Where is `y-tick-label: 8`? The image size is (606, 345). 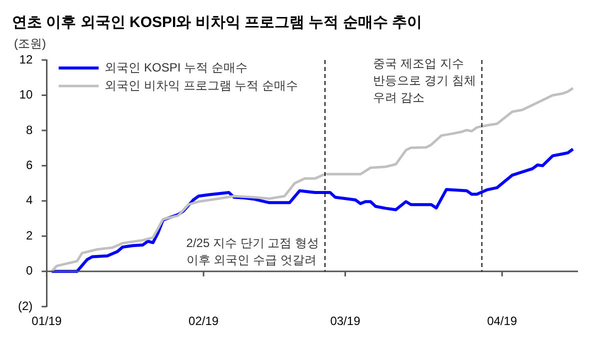 y-tick-label: 8 is located at coordinates (29, 129).